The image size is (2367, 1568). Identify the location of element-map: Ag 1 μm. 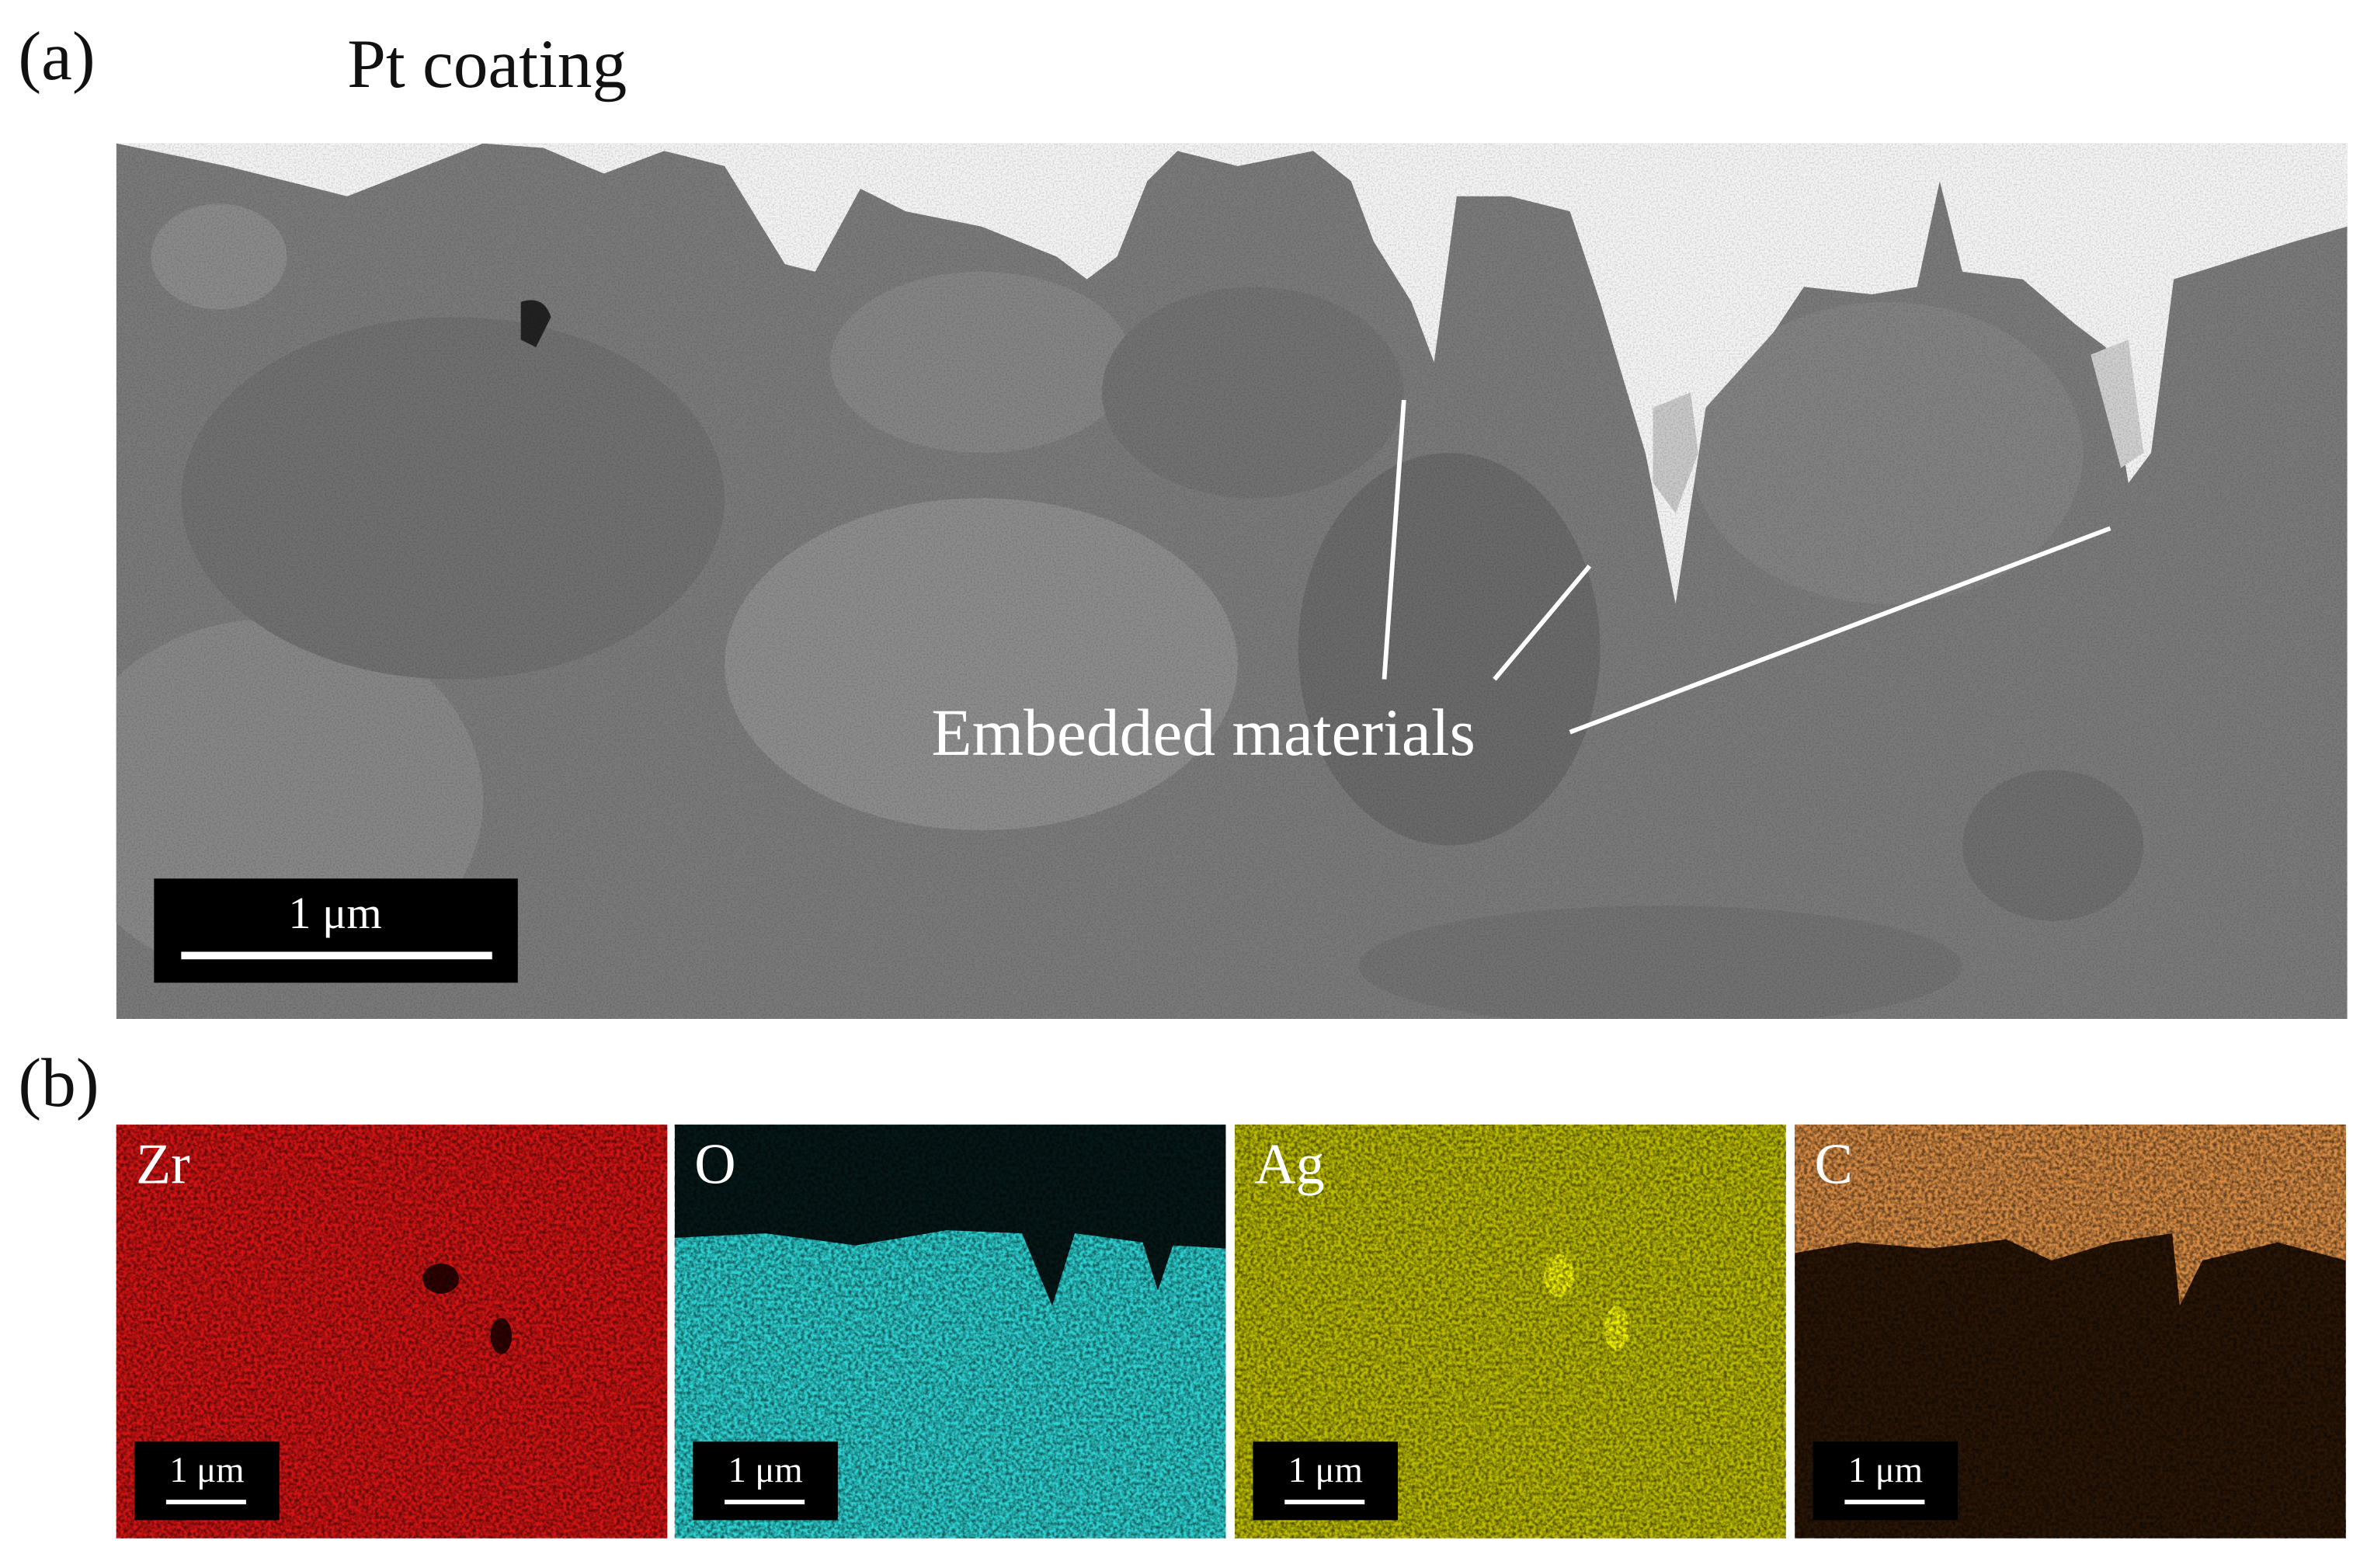
(1510, 1332).